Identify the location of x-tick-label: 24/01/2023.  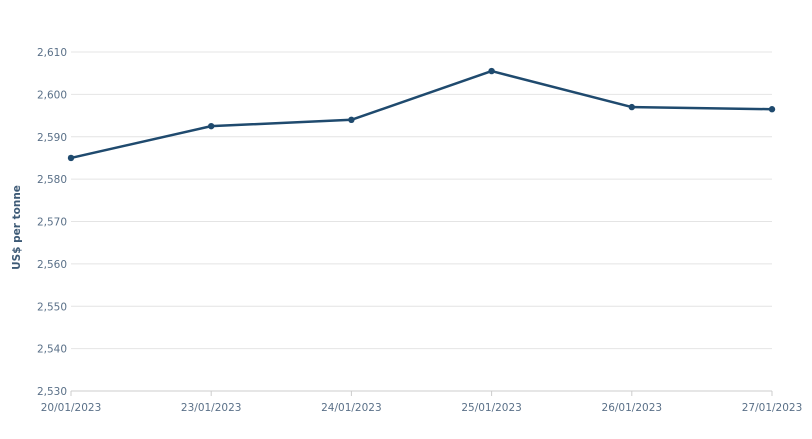
(351, 408).